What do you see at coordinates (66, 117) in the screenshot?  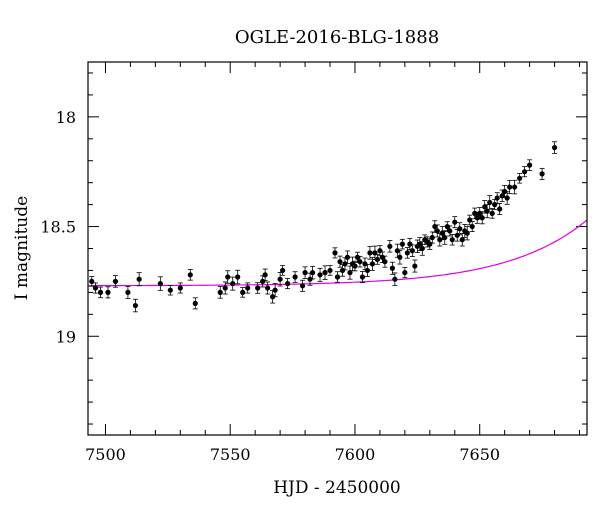 I see `y-tick-label: 18` at bounding box center [66, 117].